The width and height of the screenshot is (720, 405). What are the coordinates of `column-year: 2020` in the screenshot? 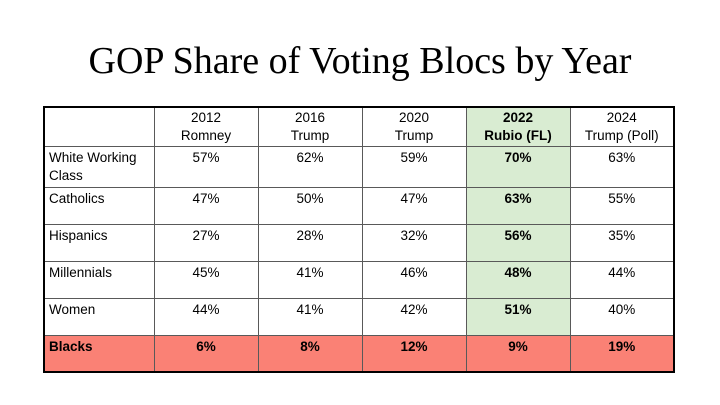 It's located at (414, 117).